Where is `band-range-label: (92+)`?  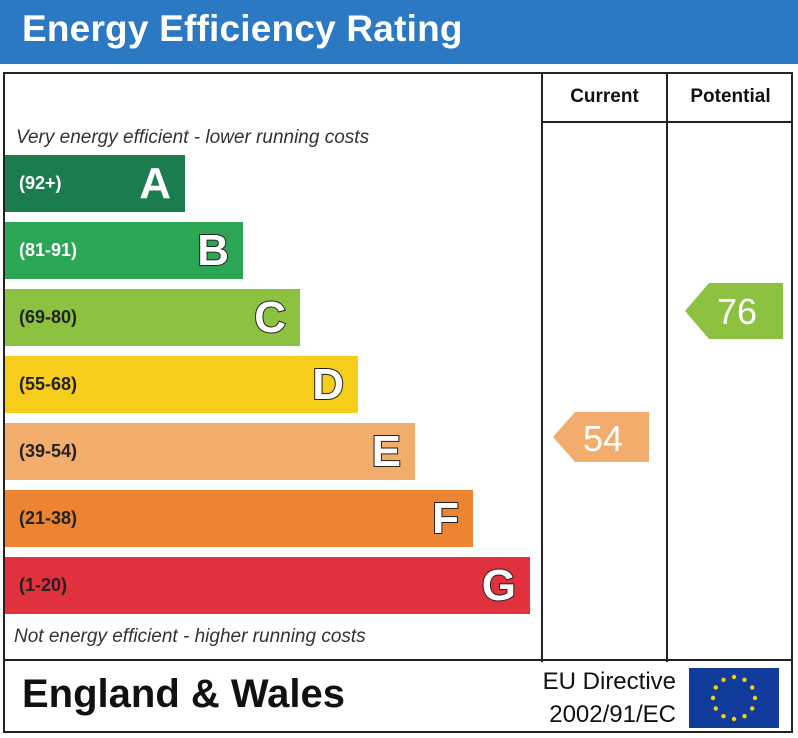 band-range-label: (92+) is located at coordinates (40, 183).